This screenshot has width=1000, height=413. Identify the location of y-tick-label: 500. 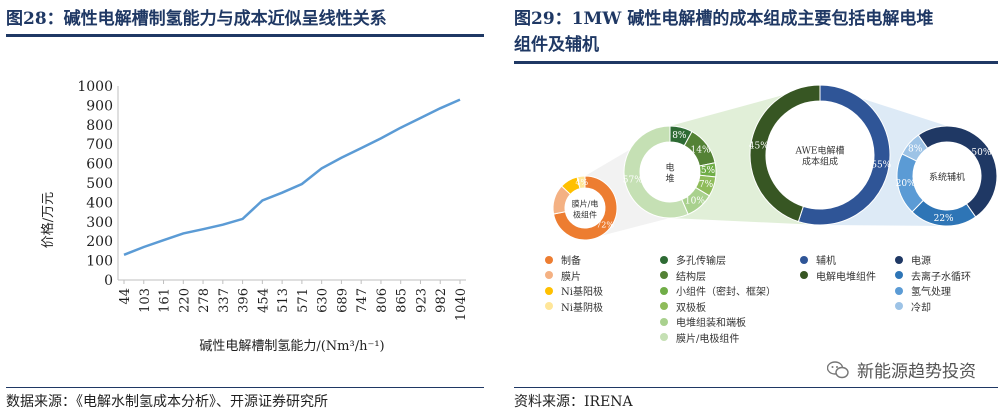
(99, 184).